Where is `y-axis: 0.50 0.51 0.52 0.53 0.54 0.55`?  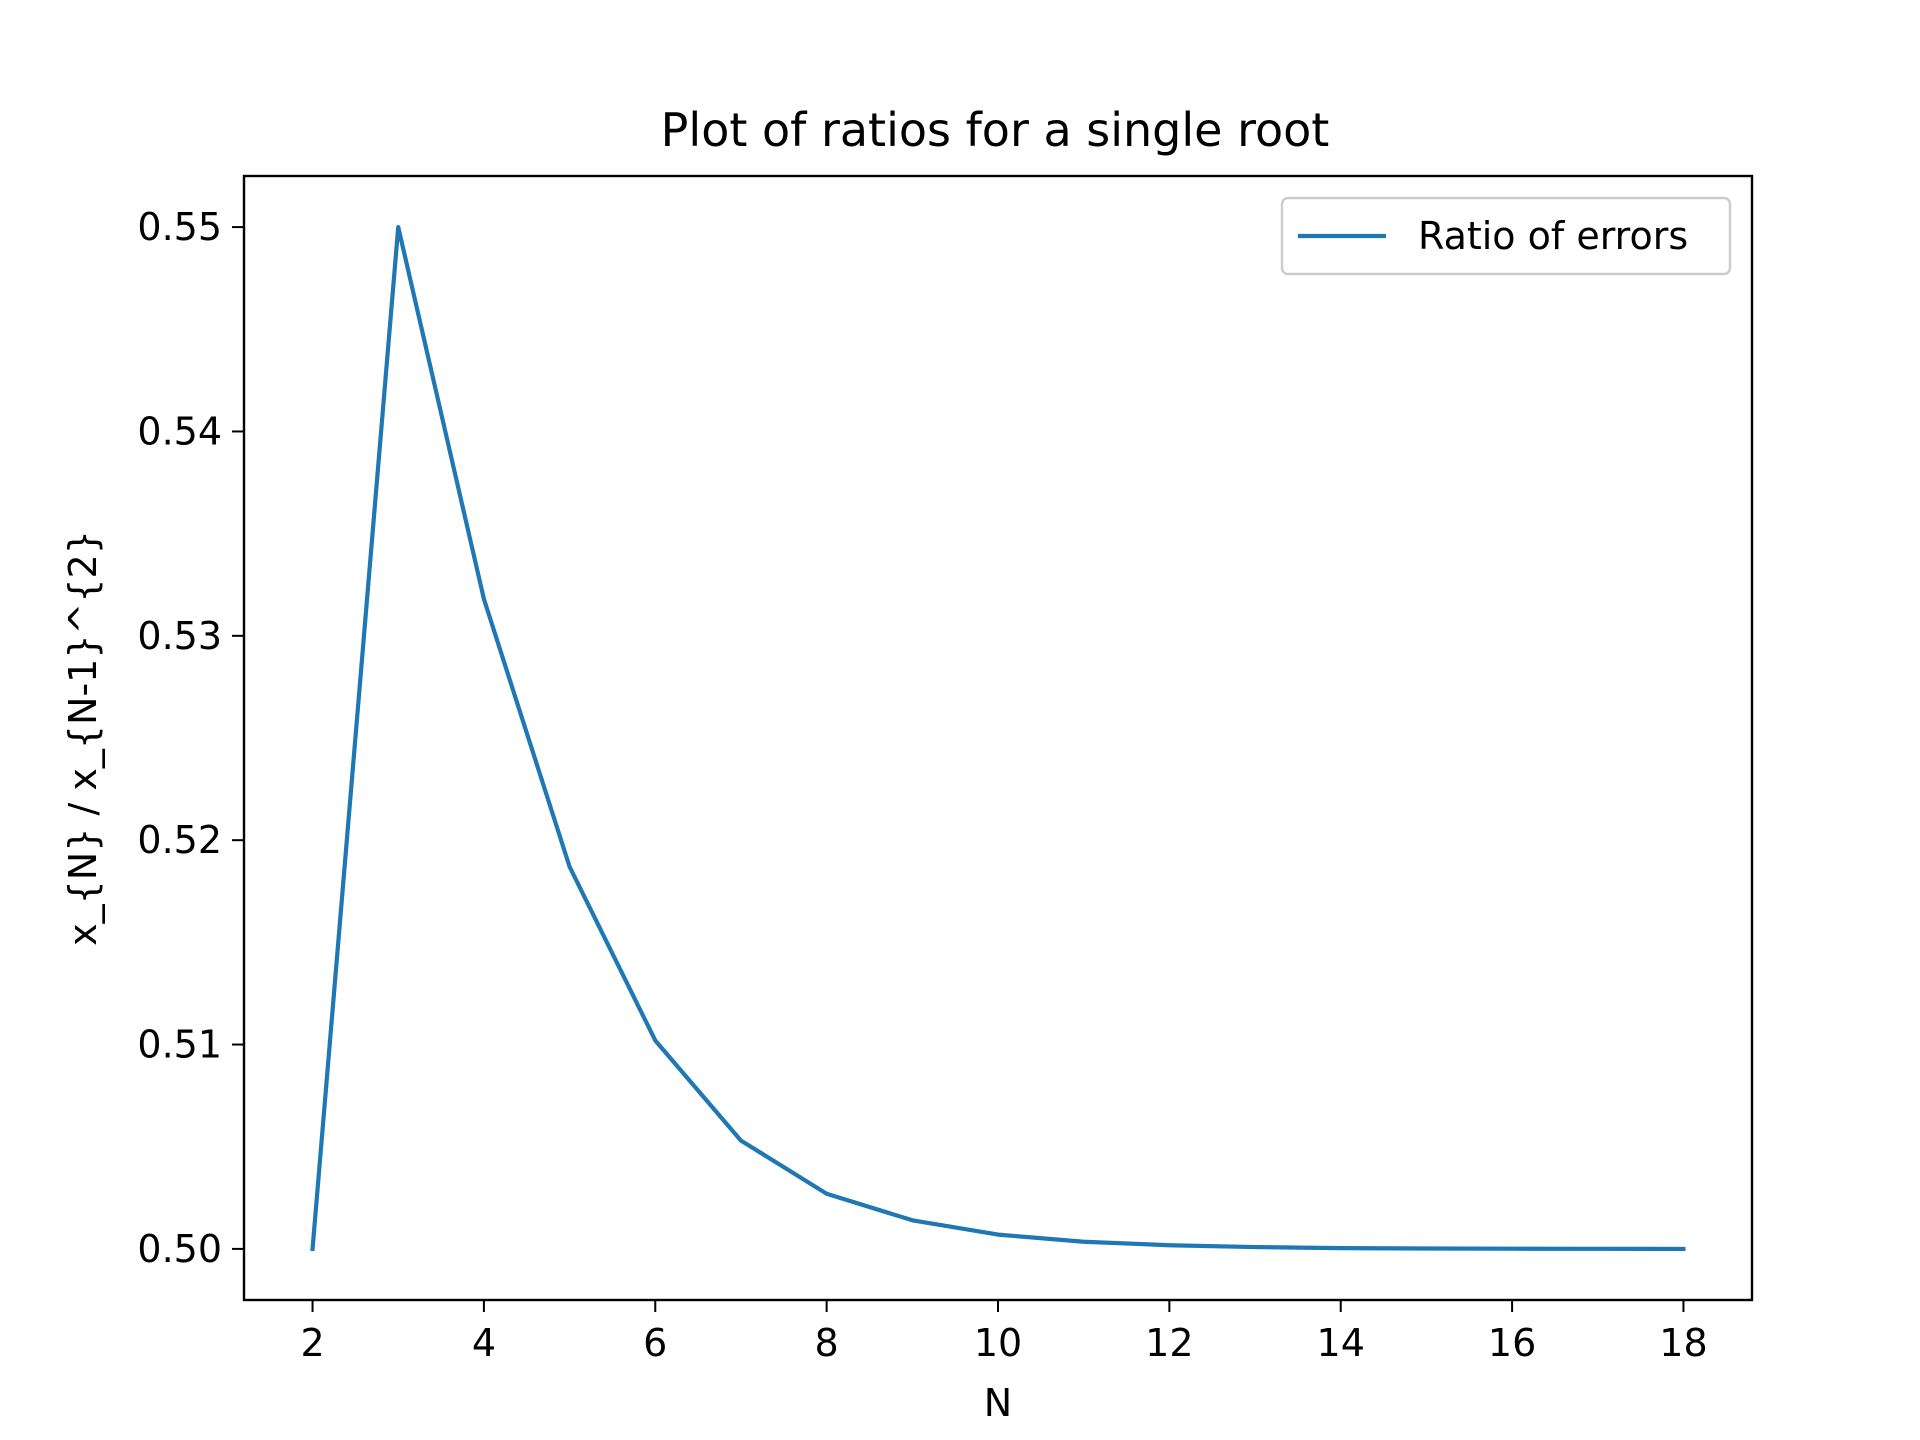 y-axis: 0.50 0.51 0.52 0.53 0.54 0.55 is located at coordinates (190, 738).